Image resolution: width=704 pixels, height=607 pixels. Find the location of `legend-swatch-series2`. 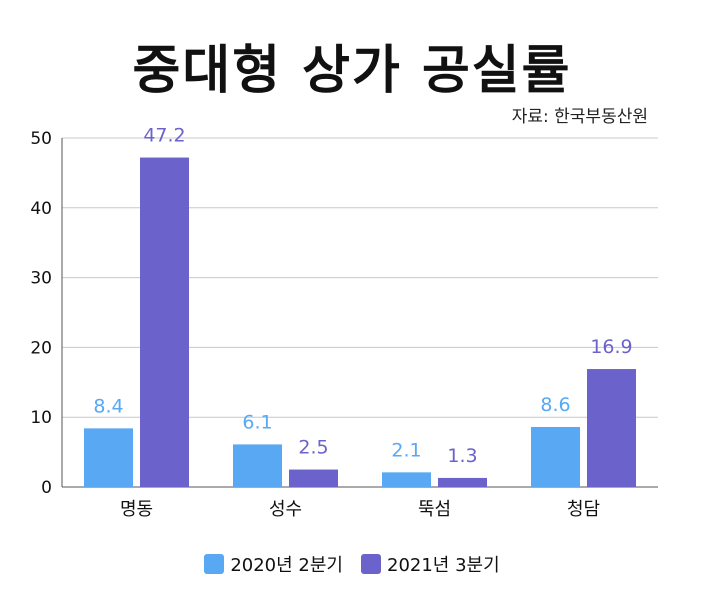

legend-swatch-series2 is located at coordinates (371, 564).